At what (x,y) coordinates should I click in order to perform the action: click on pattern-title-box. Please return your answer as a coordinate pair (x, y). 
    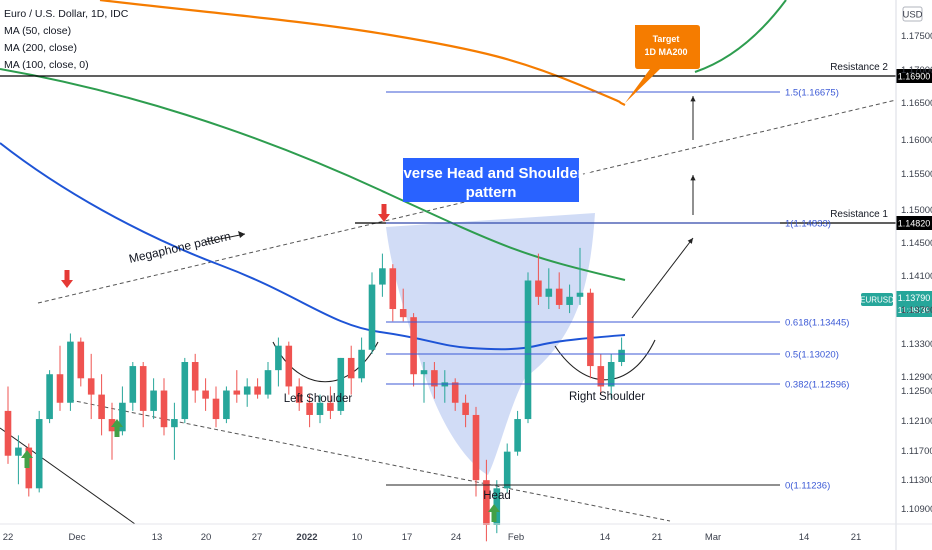
    Looking at the image, I should click on (491, 180).